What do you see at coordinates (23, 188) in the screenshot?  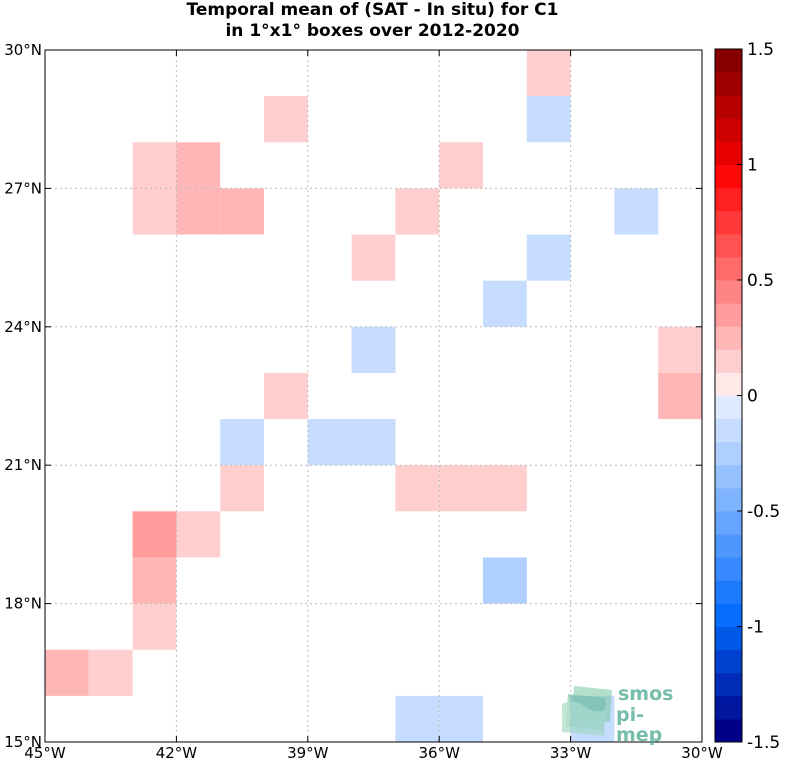 I see `y-tick-label: 27°N` at bounding box center [23, 188].